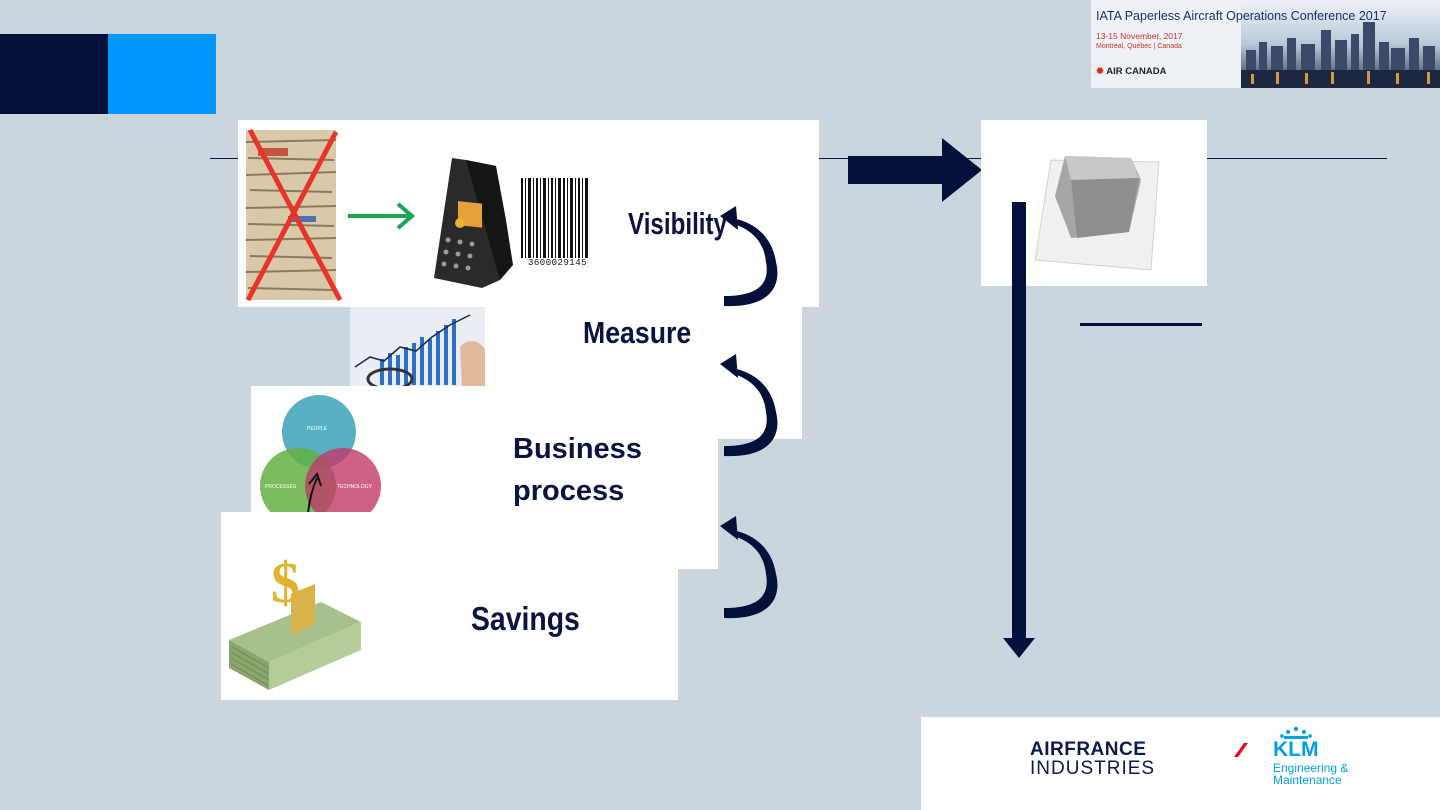  I want to click on green-arrow-icon, so click(382, 216).